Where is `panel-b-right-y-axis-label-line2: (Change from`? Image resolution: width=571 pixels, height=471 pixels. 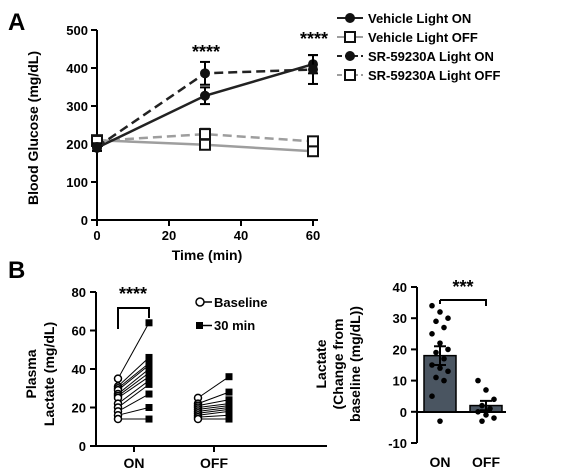
panel-b-right-y-axis-label-line2: (Change from is located at coordinates (338, 364).